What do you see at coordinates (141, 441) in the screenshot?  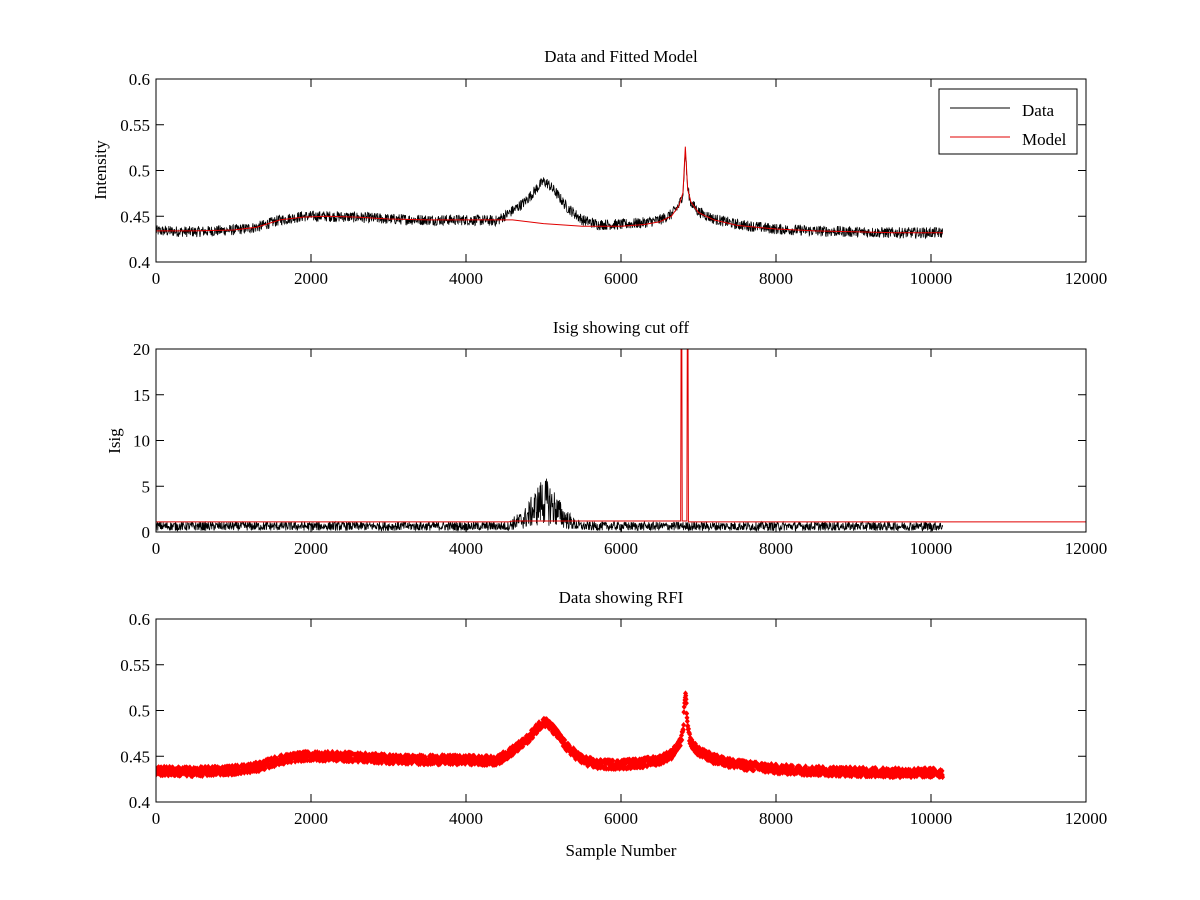 I see `y-tick-label: 10` at bounding box center [141, 441].